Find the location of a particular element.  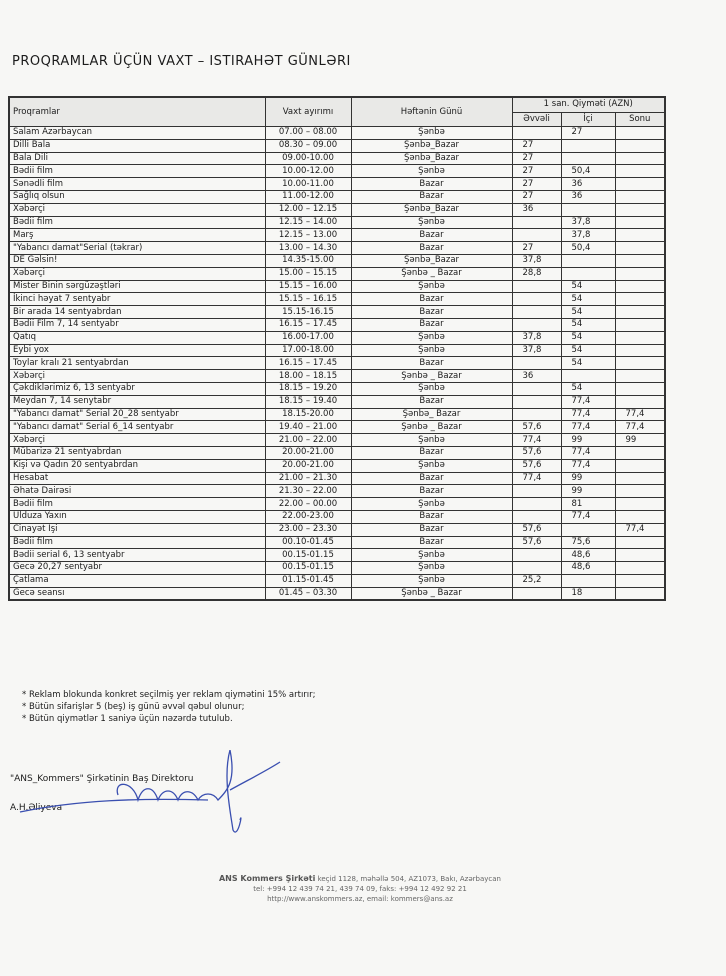

table-row: Gecə 20,27 sentyabr 00.15-01.15 Şənbə 48,6 is located at coordinates (337, 568).